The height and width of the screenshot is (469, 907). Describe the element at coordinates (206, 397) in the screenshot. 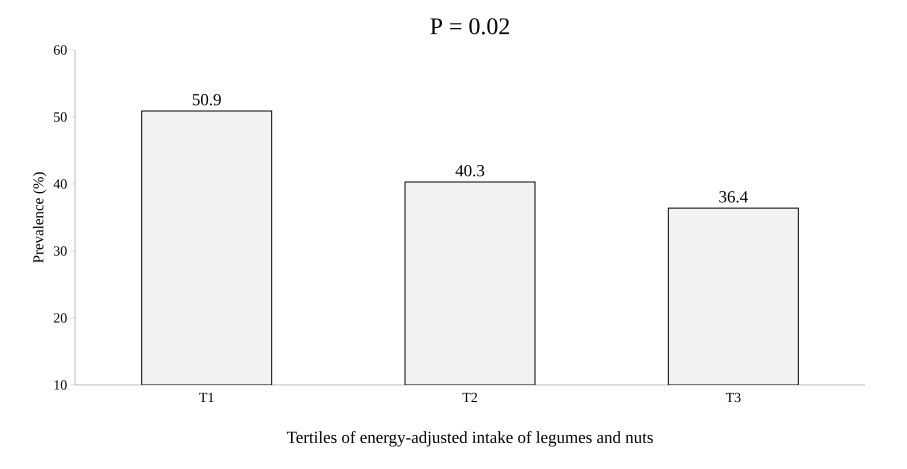

I see `x-tick-label: T1` at that location.